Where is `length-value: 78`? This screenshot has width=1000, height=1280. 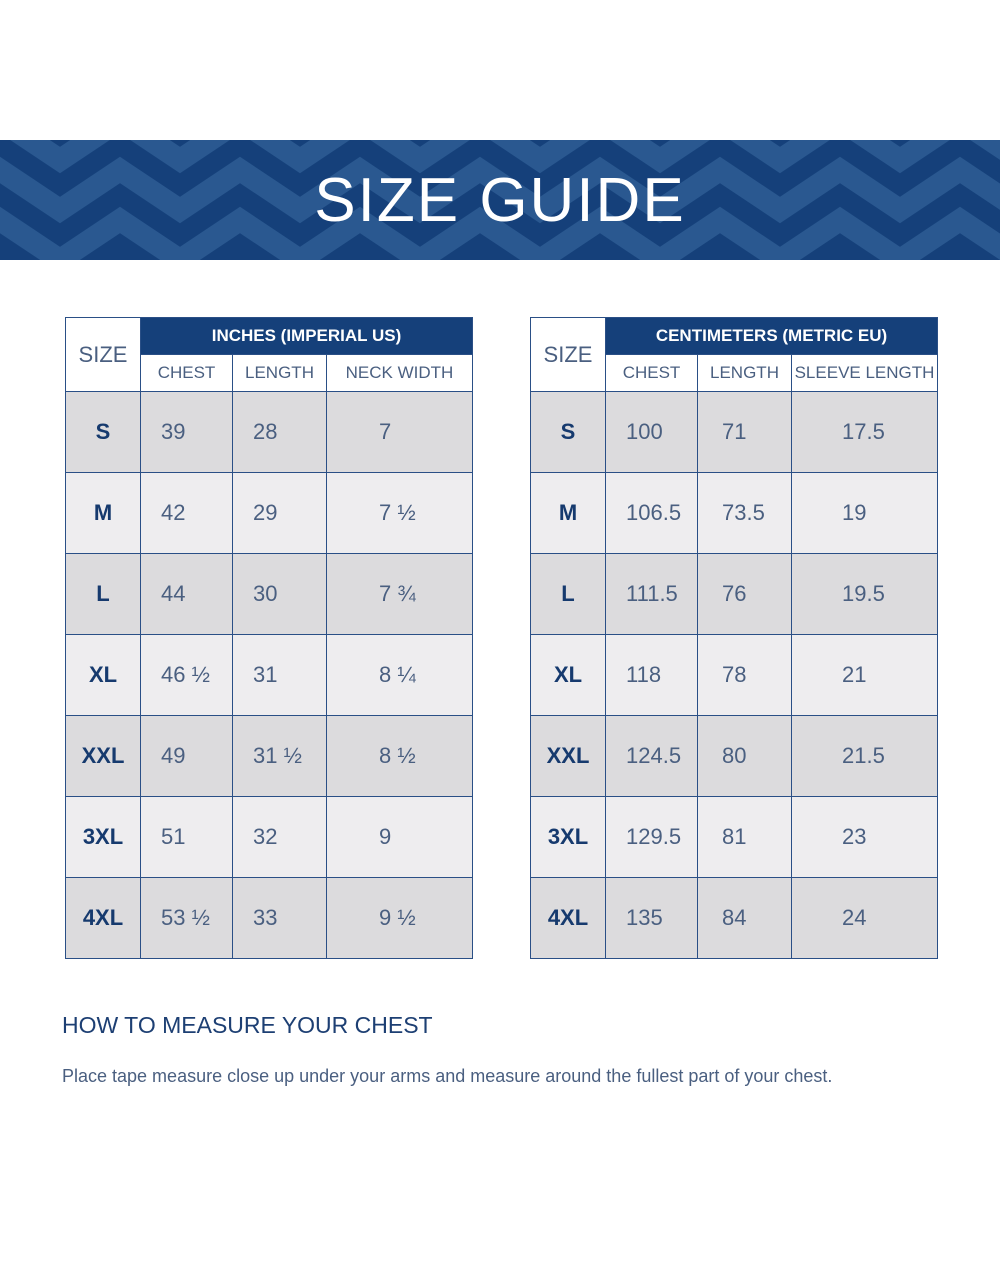
length-value: 78 is located at coordinates (744, 675).